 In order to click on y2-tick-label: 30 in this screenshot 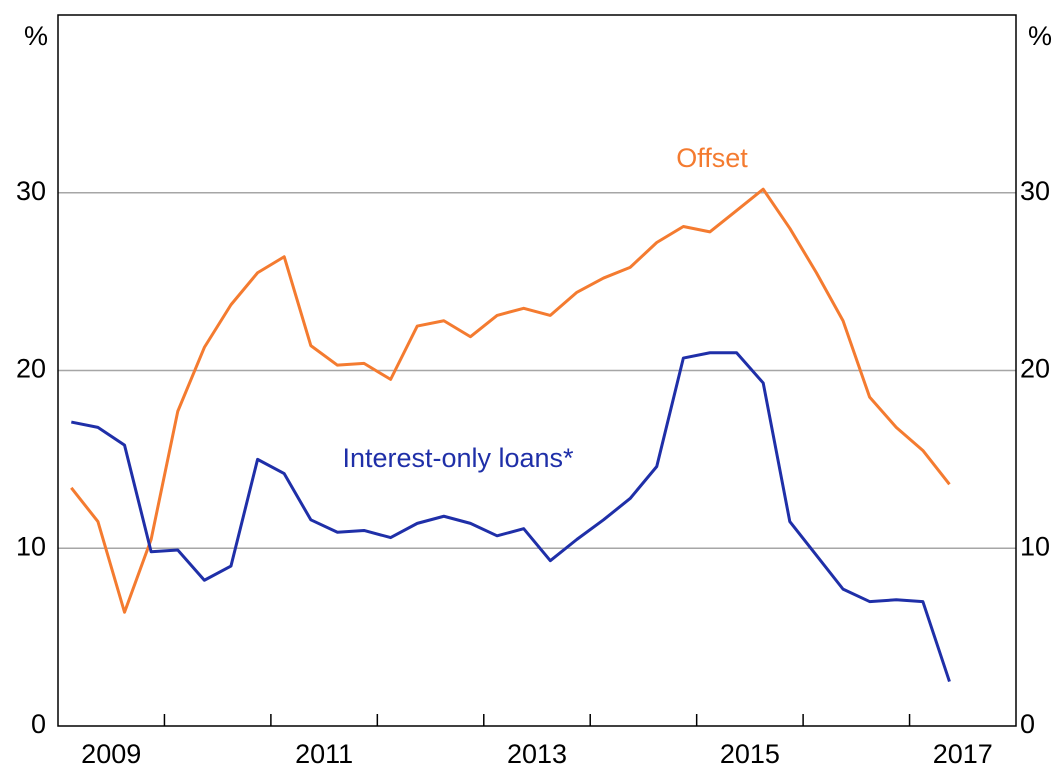, I will do `click(1035, 191)`.